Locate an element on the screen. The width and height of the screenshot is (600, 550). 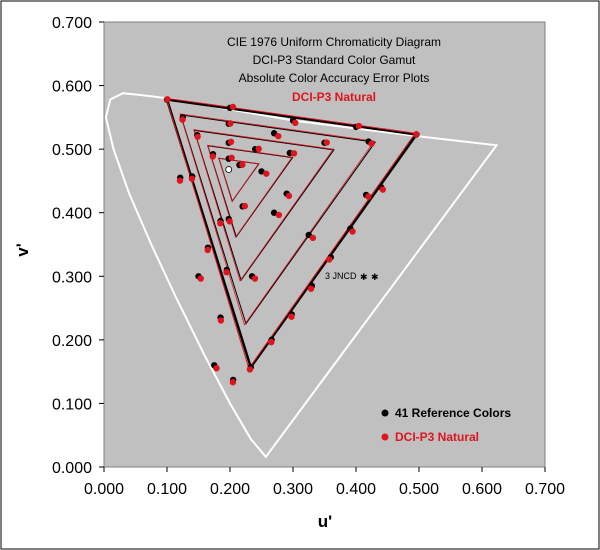
x-tick-label: 0.100 is located at coordinates (167, 489).